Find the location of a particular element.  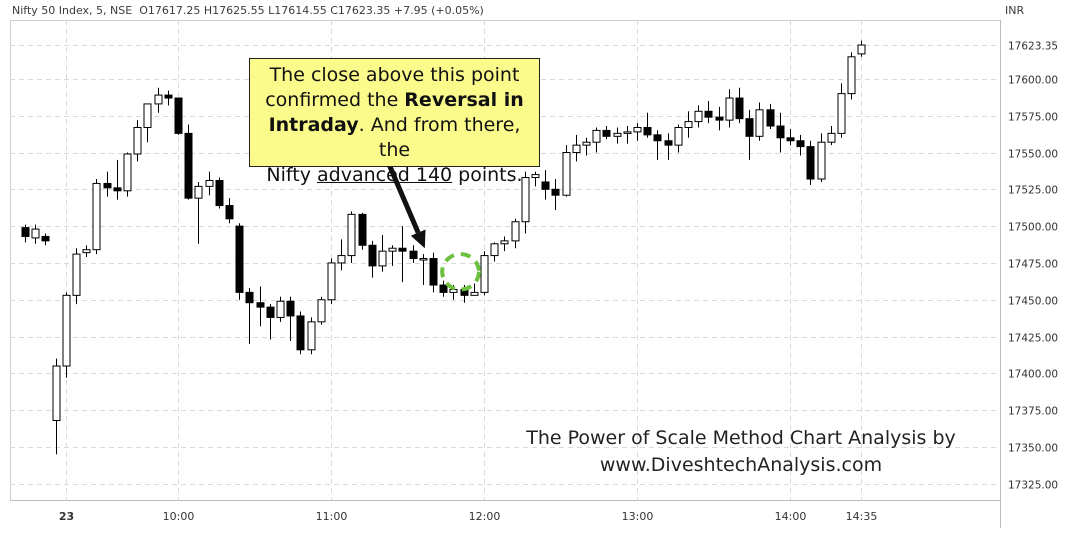

y-tick-label: 17500.00 is located at coordinates (1033, 228).